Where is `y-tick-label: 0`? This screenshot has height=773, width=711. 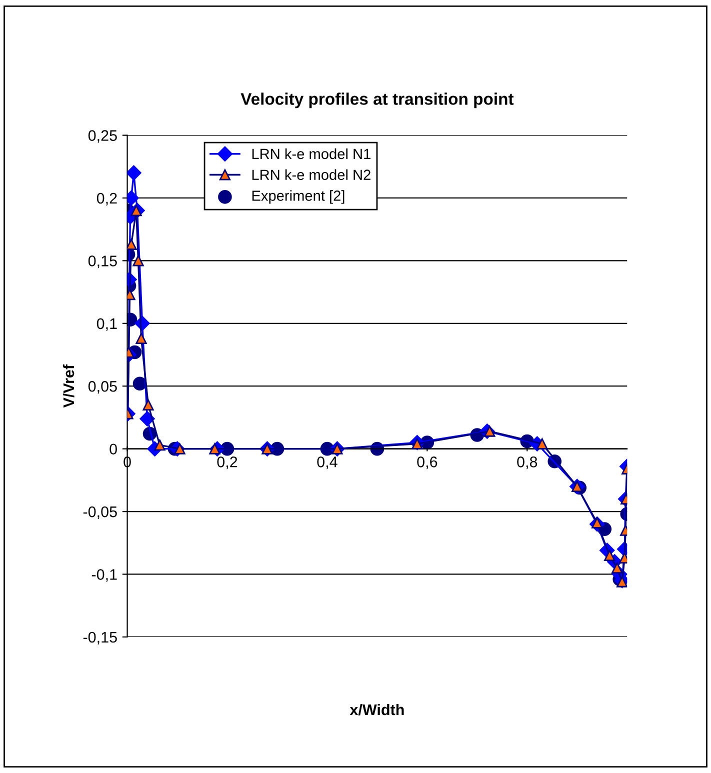 y-tick-label: 0 is located at coordinates (113, 449).